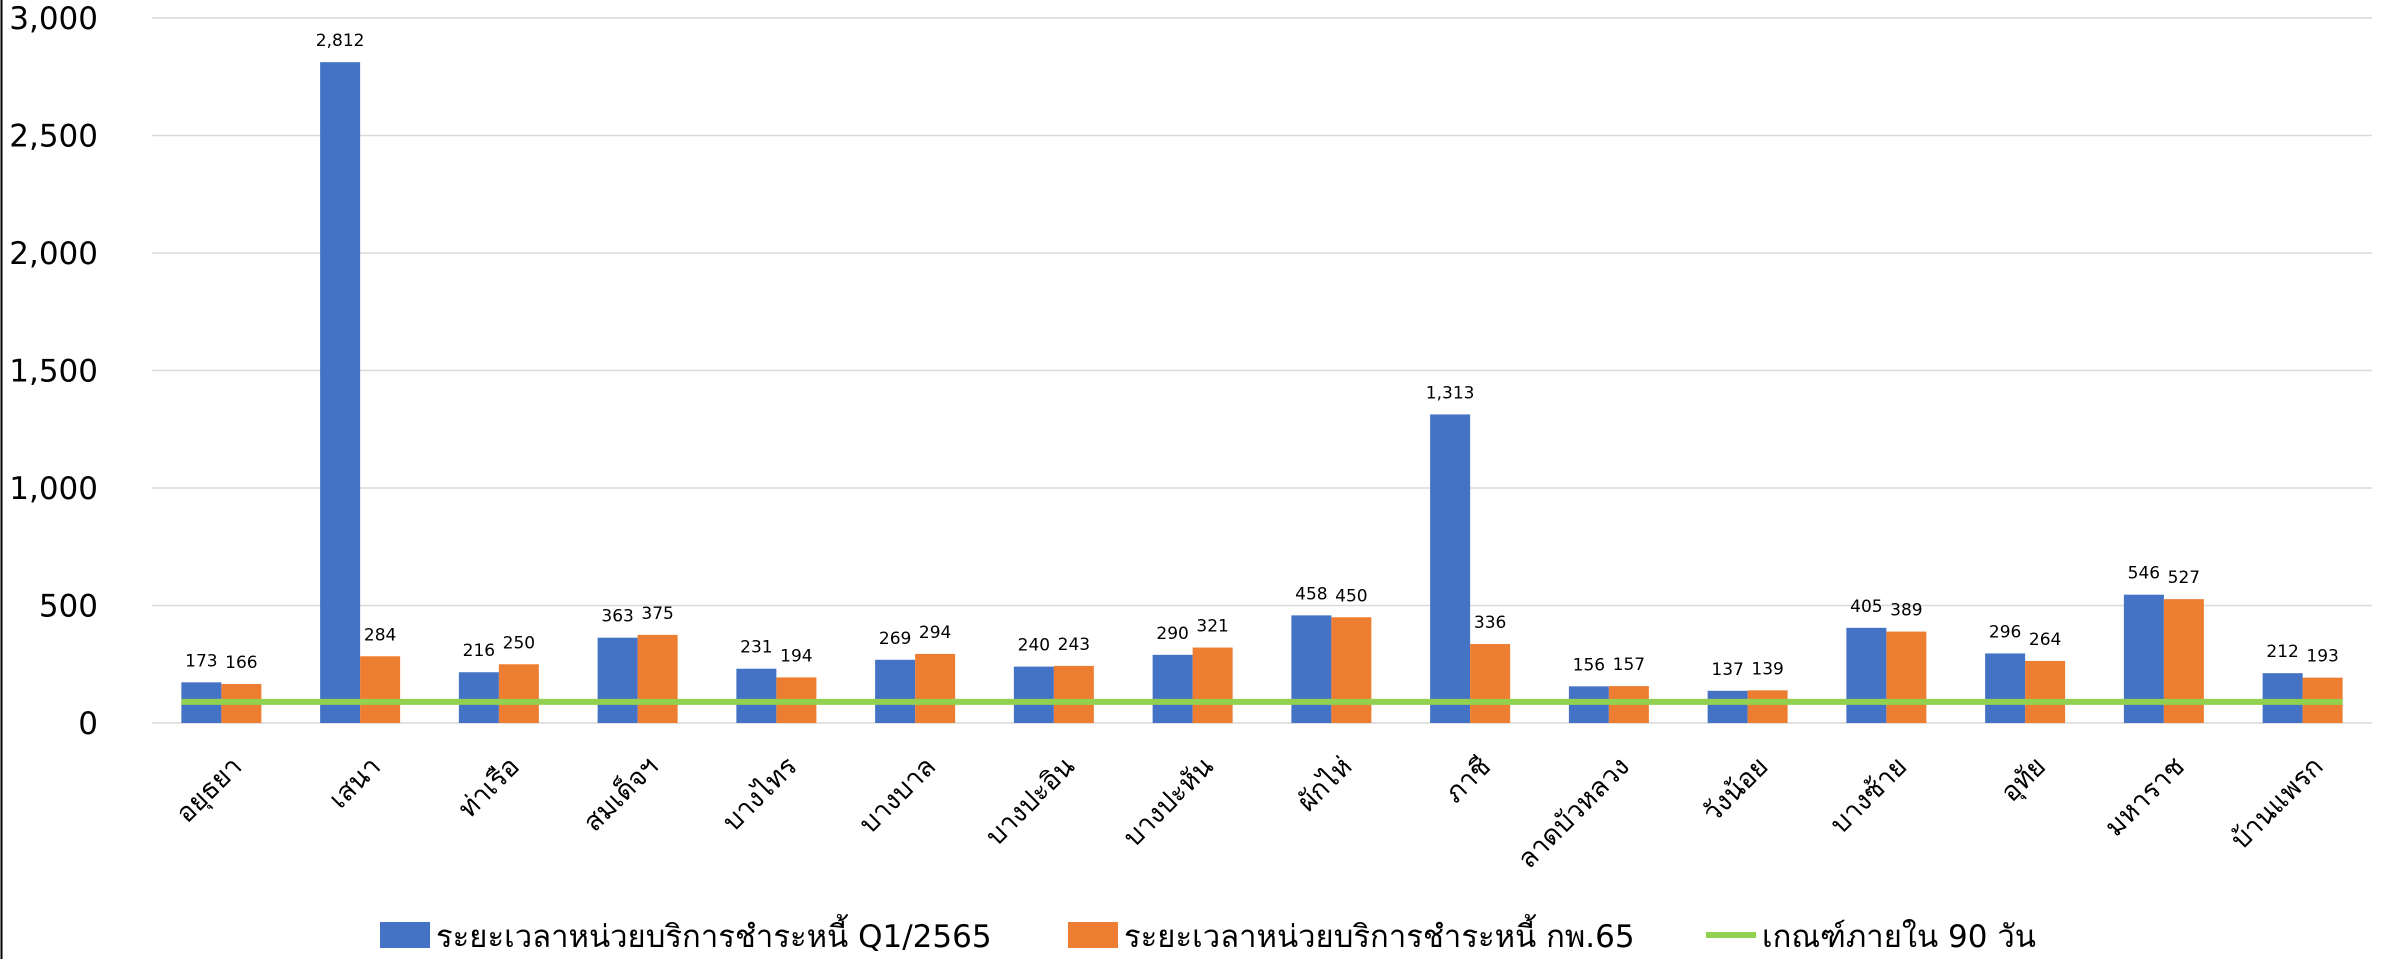  I want to click on data-label: 264, so click(2045, 640).